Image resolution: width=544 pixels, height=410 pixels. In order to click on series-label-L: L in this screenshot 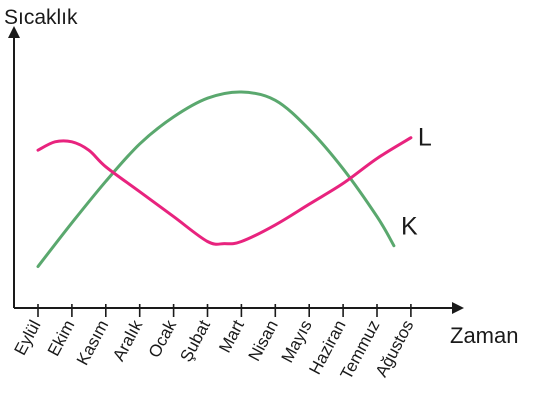, I will do `click(425, 138)`.